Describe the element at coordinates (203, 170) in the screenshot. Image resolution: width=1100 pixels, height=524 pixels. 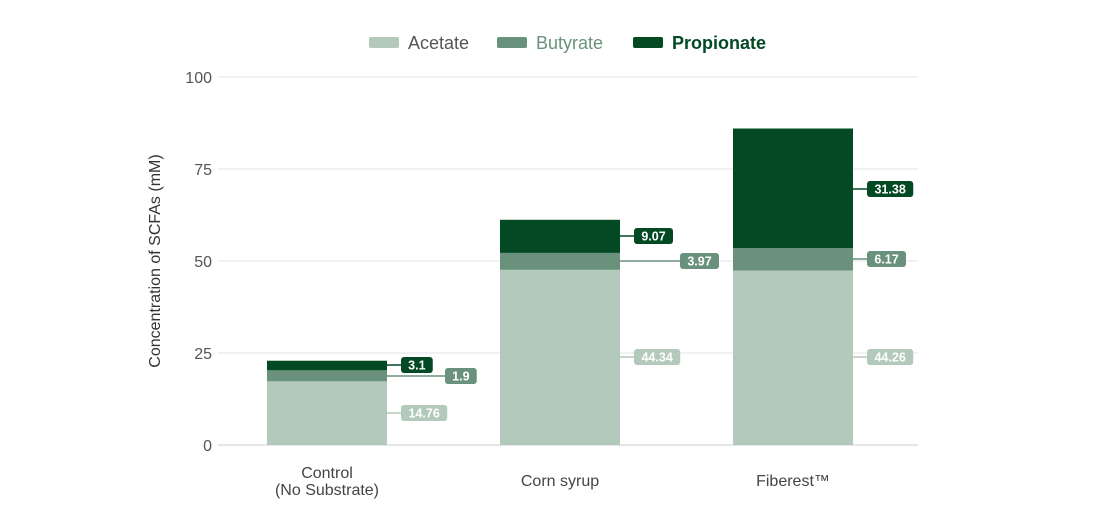
I see `y-tick-label: 75` at that location.